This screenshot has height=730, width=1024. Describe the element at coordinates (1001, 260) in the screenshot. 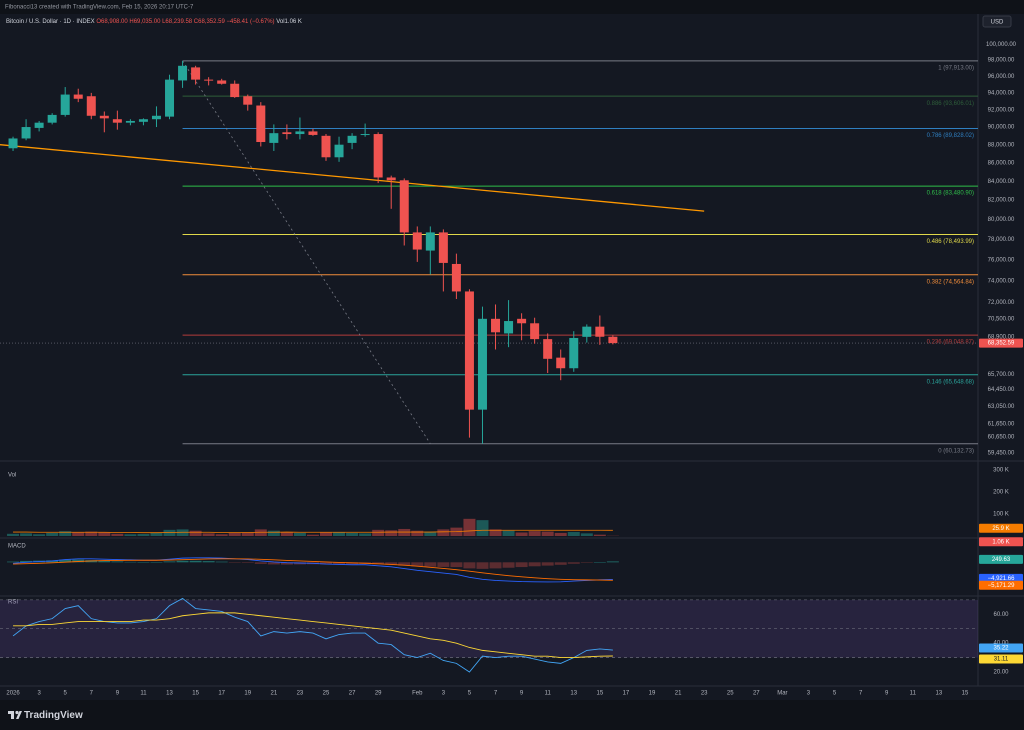

I see `y-tick-label: 76,000.00` at that location.